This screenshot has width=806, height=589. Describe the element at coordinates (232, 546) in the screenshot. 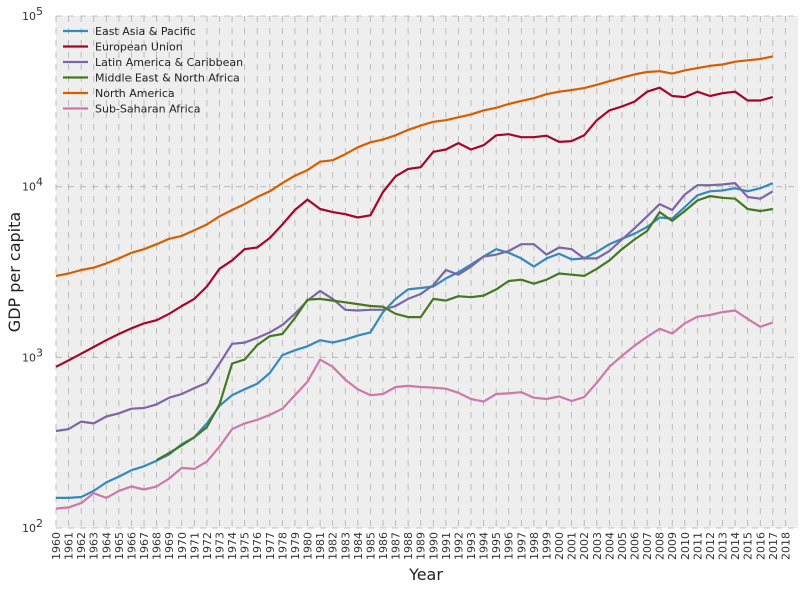

I see `x-tick-label: 1974` at that location.